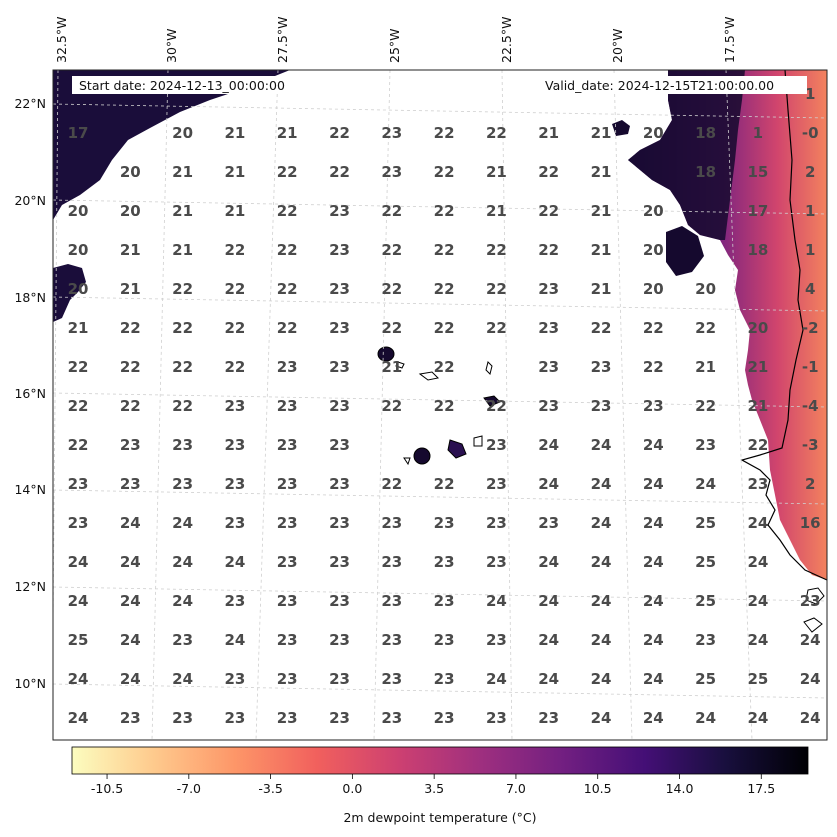 This screenshot has width=837, height=837. I want to click on colorbar-tick-label: 7.0, so click(516, 788).